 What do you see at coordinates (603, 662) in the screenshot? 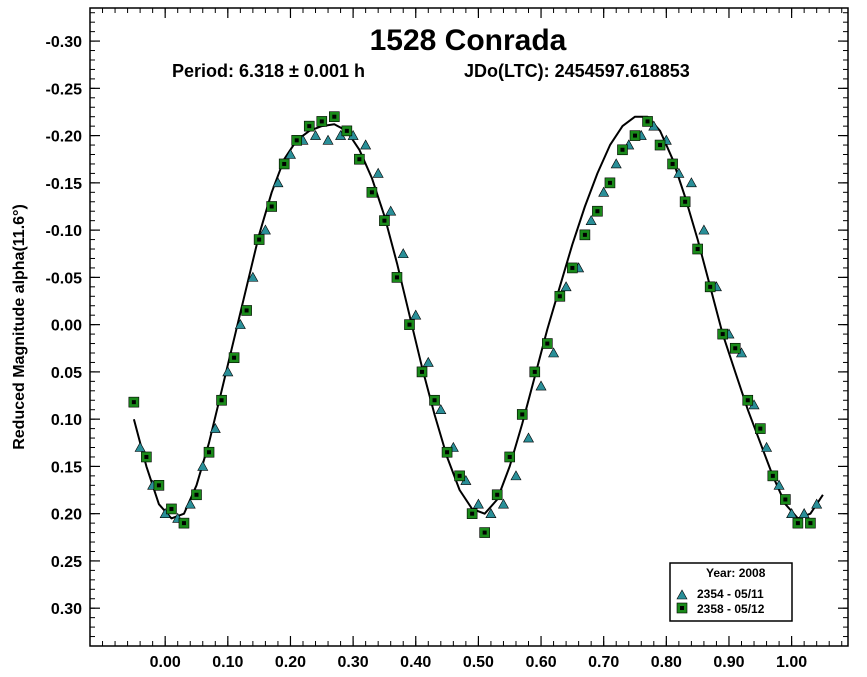
I see `x-tick-label: 0.70` at bounding box center [603, 662].